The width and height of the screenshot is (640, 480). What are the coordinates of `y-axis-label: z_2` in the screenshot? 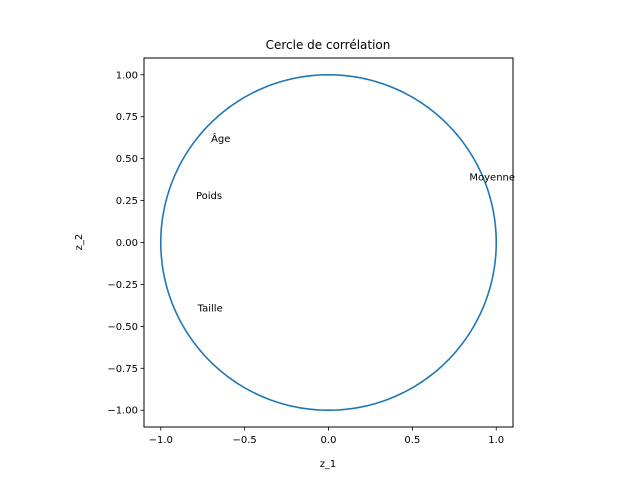 It's located at (79, 242).